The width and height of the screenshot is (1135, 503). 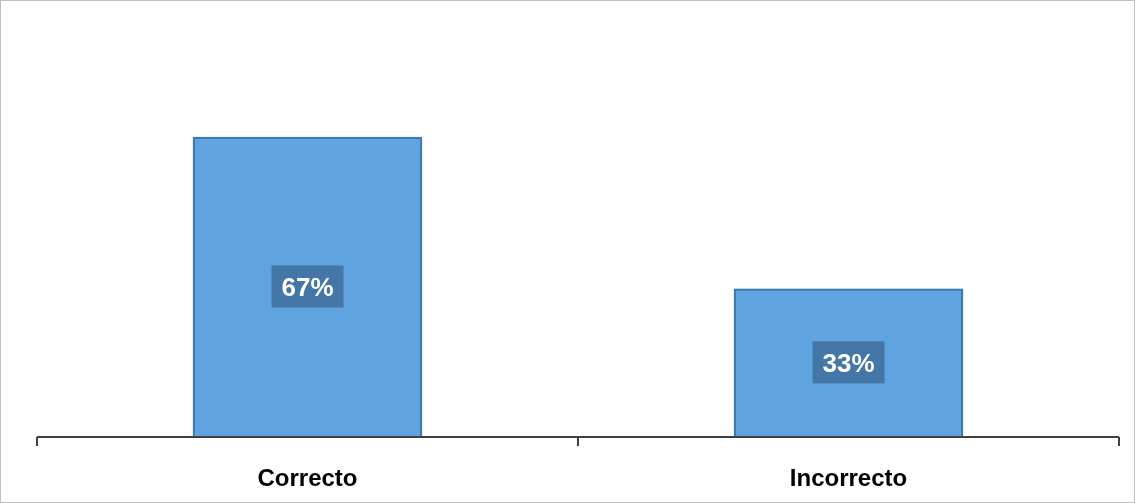 I want to click on x-tick-label: Incorrecto, so click(x=848, y=477).